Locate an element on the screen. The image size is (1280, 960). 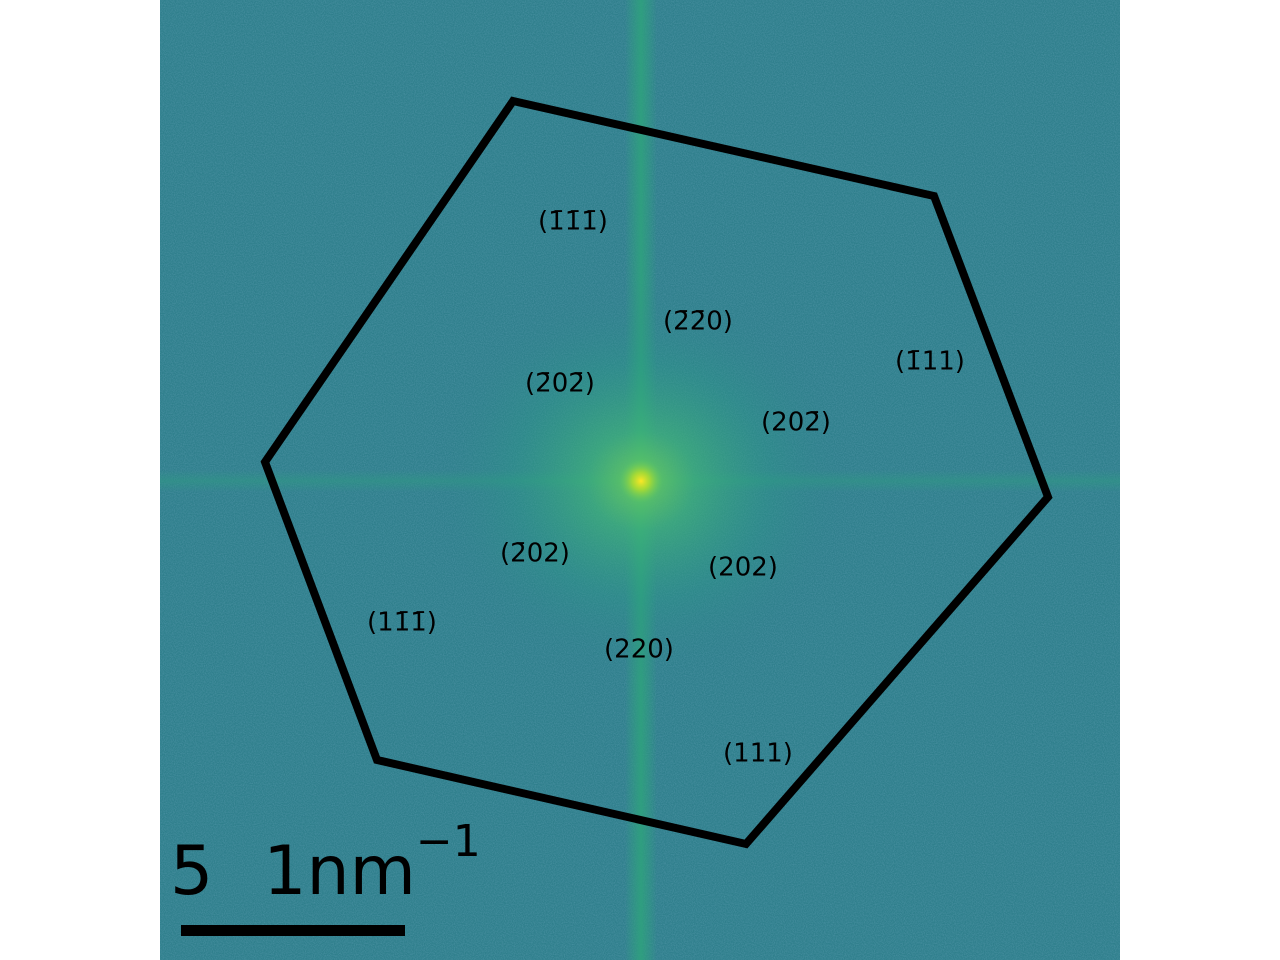
reflection-label: (2̄02̄) is located at coordinates (560, 384).